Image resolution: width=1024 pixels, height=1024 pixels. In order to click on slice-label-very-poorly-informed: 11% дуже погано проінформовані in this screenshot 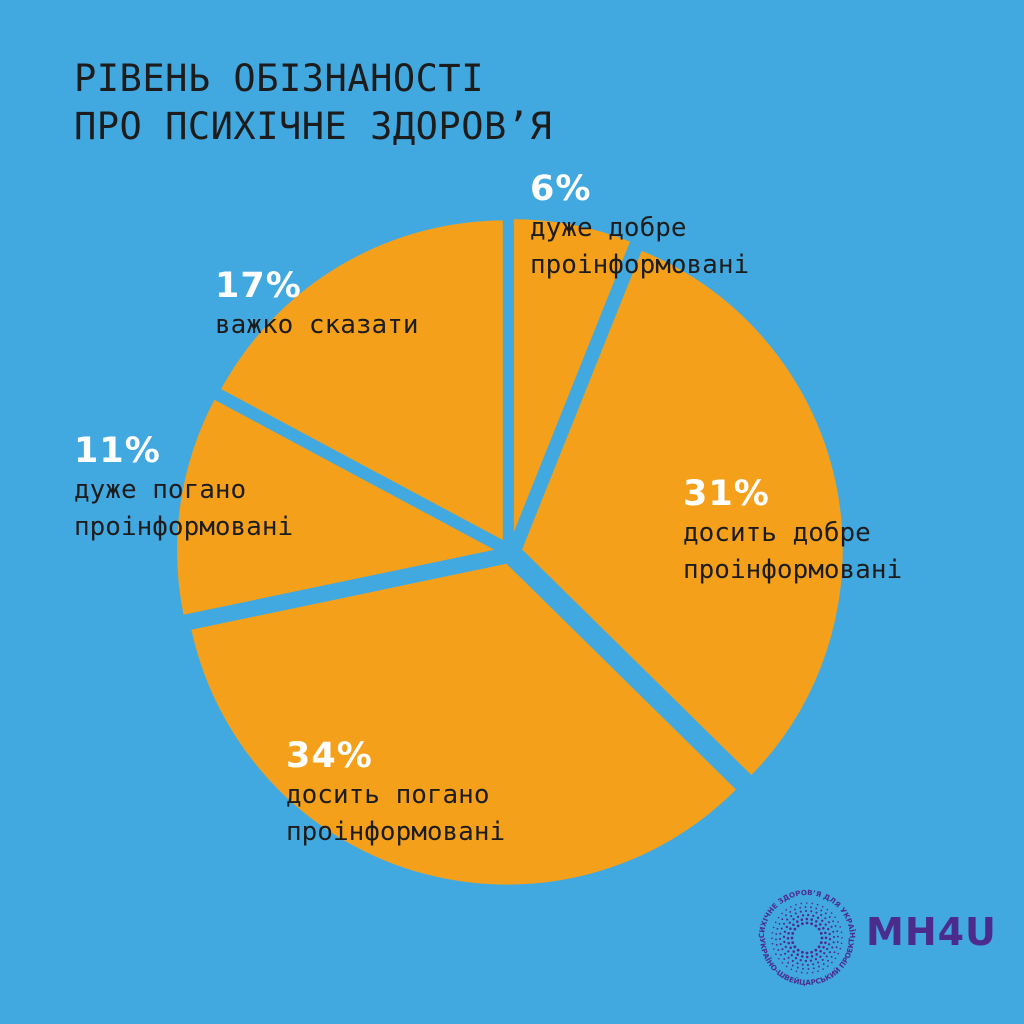, I will do `click(183, 488)`.